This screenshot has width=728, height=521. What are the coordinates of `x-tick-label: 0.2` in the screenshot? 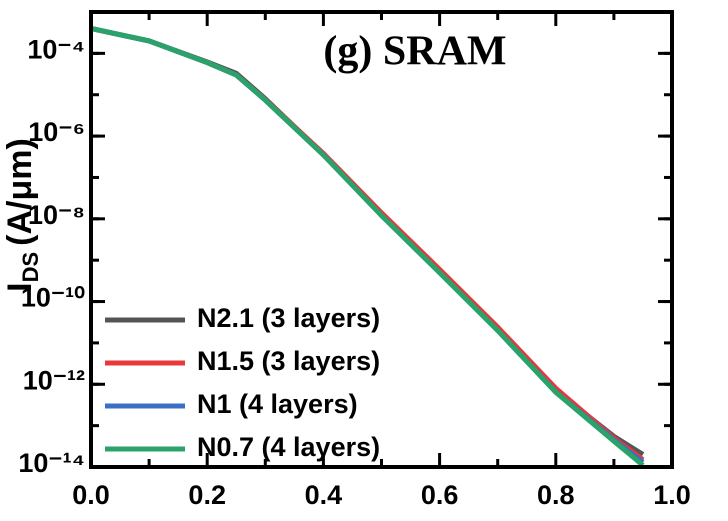 It's located at (207, 495).